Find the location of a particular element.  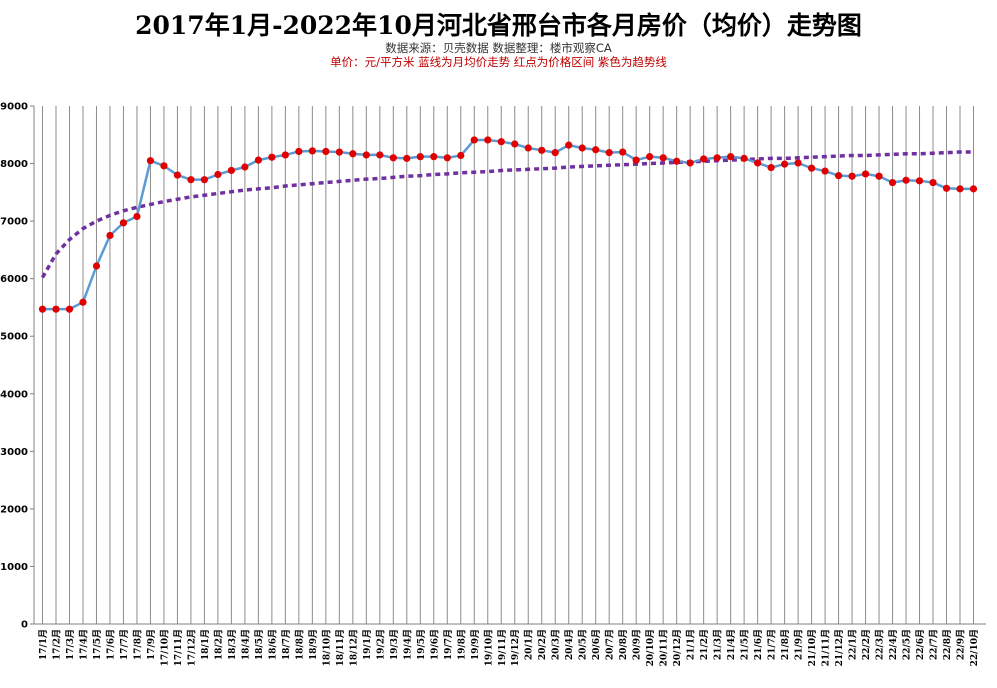

x-tick-label: 17/1月 is located at coordinates (43, 644).